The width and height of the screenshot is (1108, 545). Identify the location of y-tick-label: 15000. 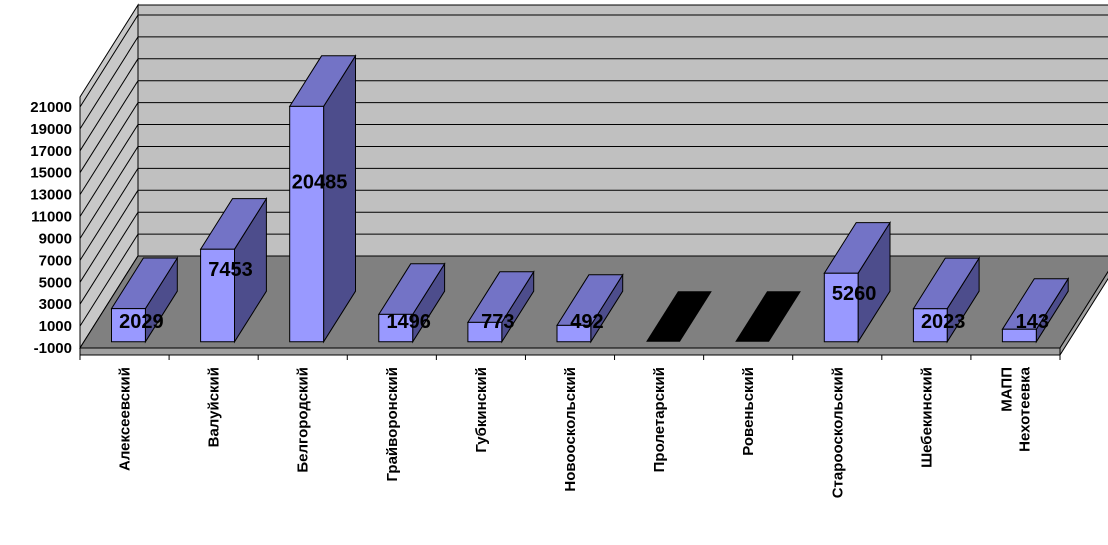
(51, 173).